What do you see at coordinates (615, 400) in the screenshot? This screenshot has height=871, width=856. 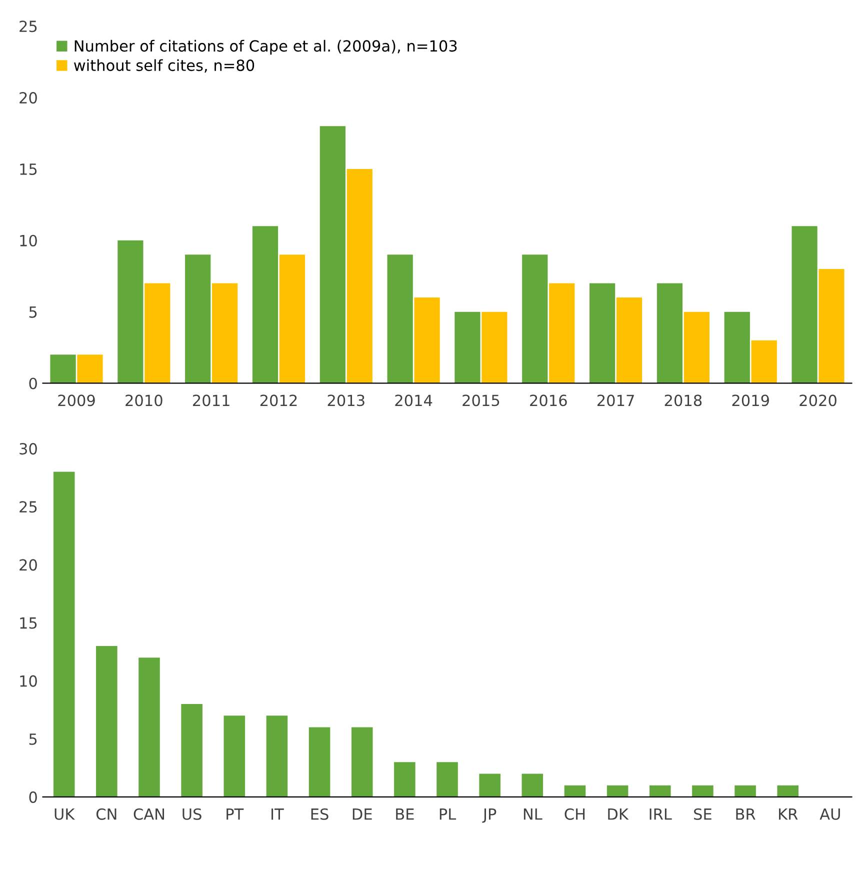 I see `x-tick-label: 2017` at bounding box center [615, 400].